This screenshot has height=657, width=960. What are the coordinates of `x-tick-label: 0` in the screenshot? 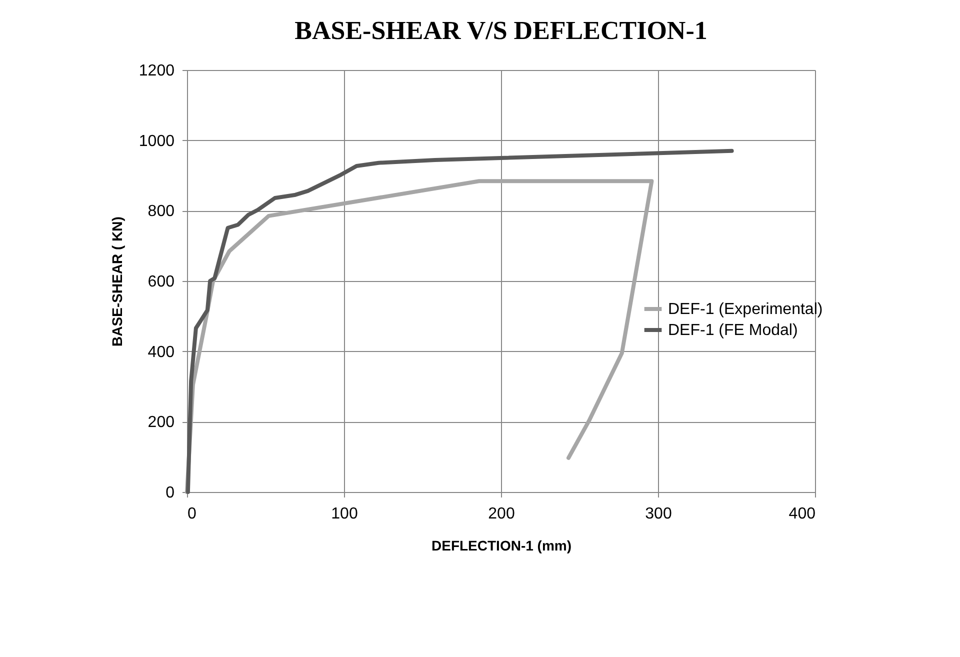 It's located at (192, 514).